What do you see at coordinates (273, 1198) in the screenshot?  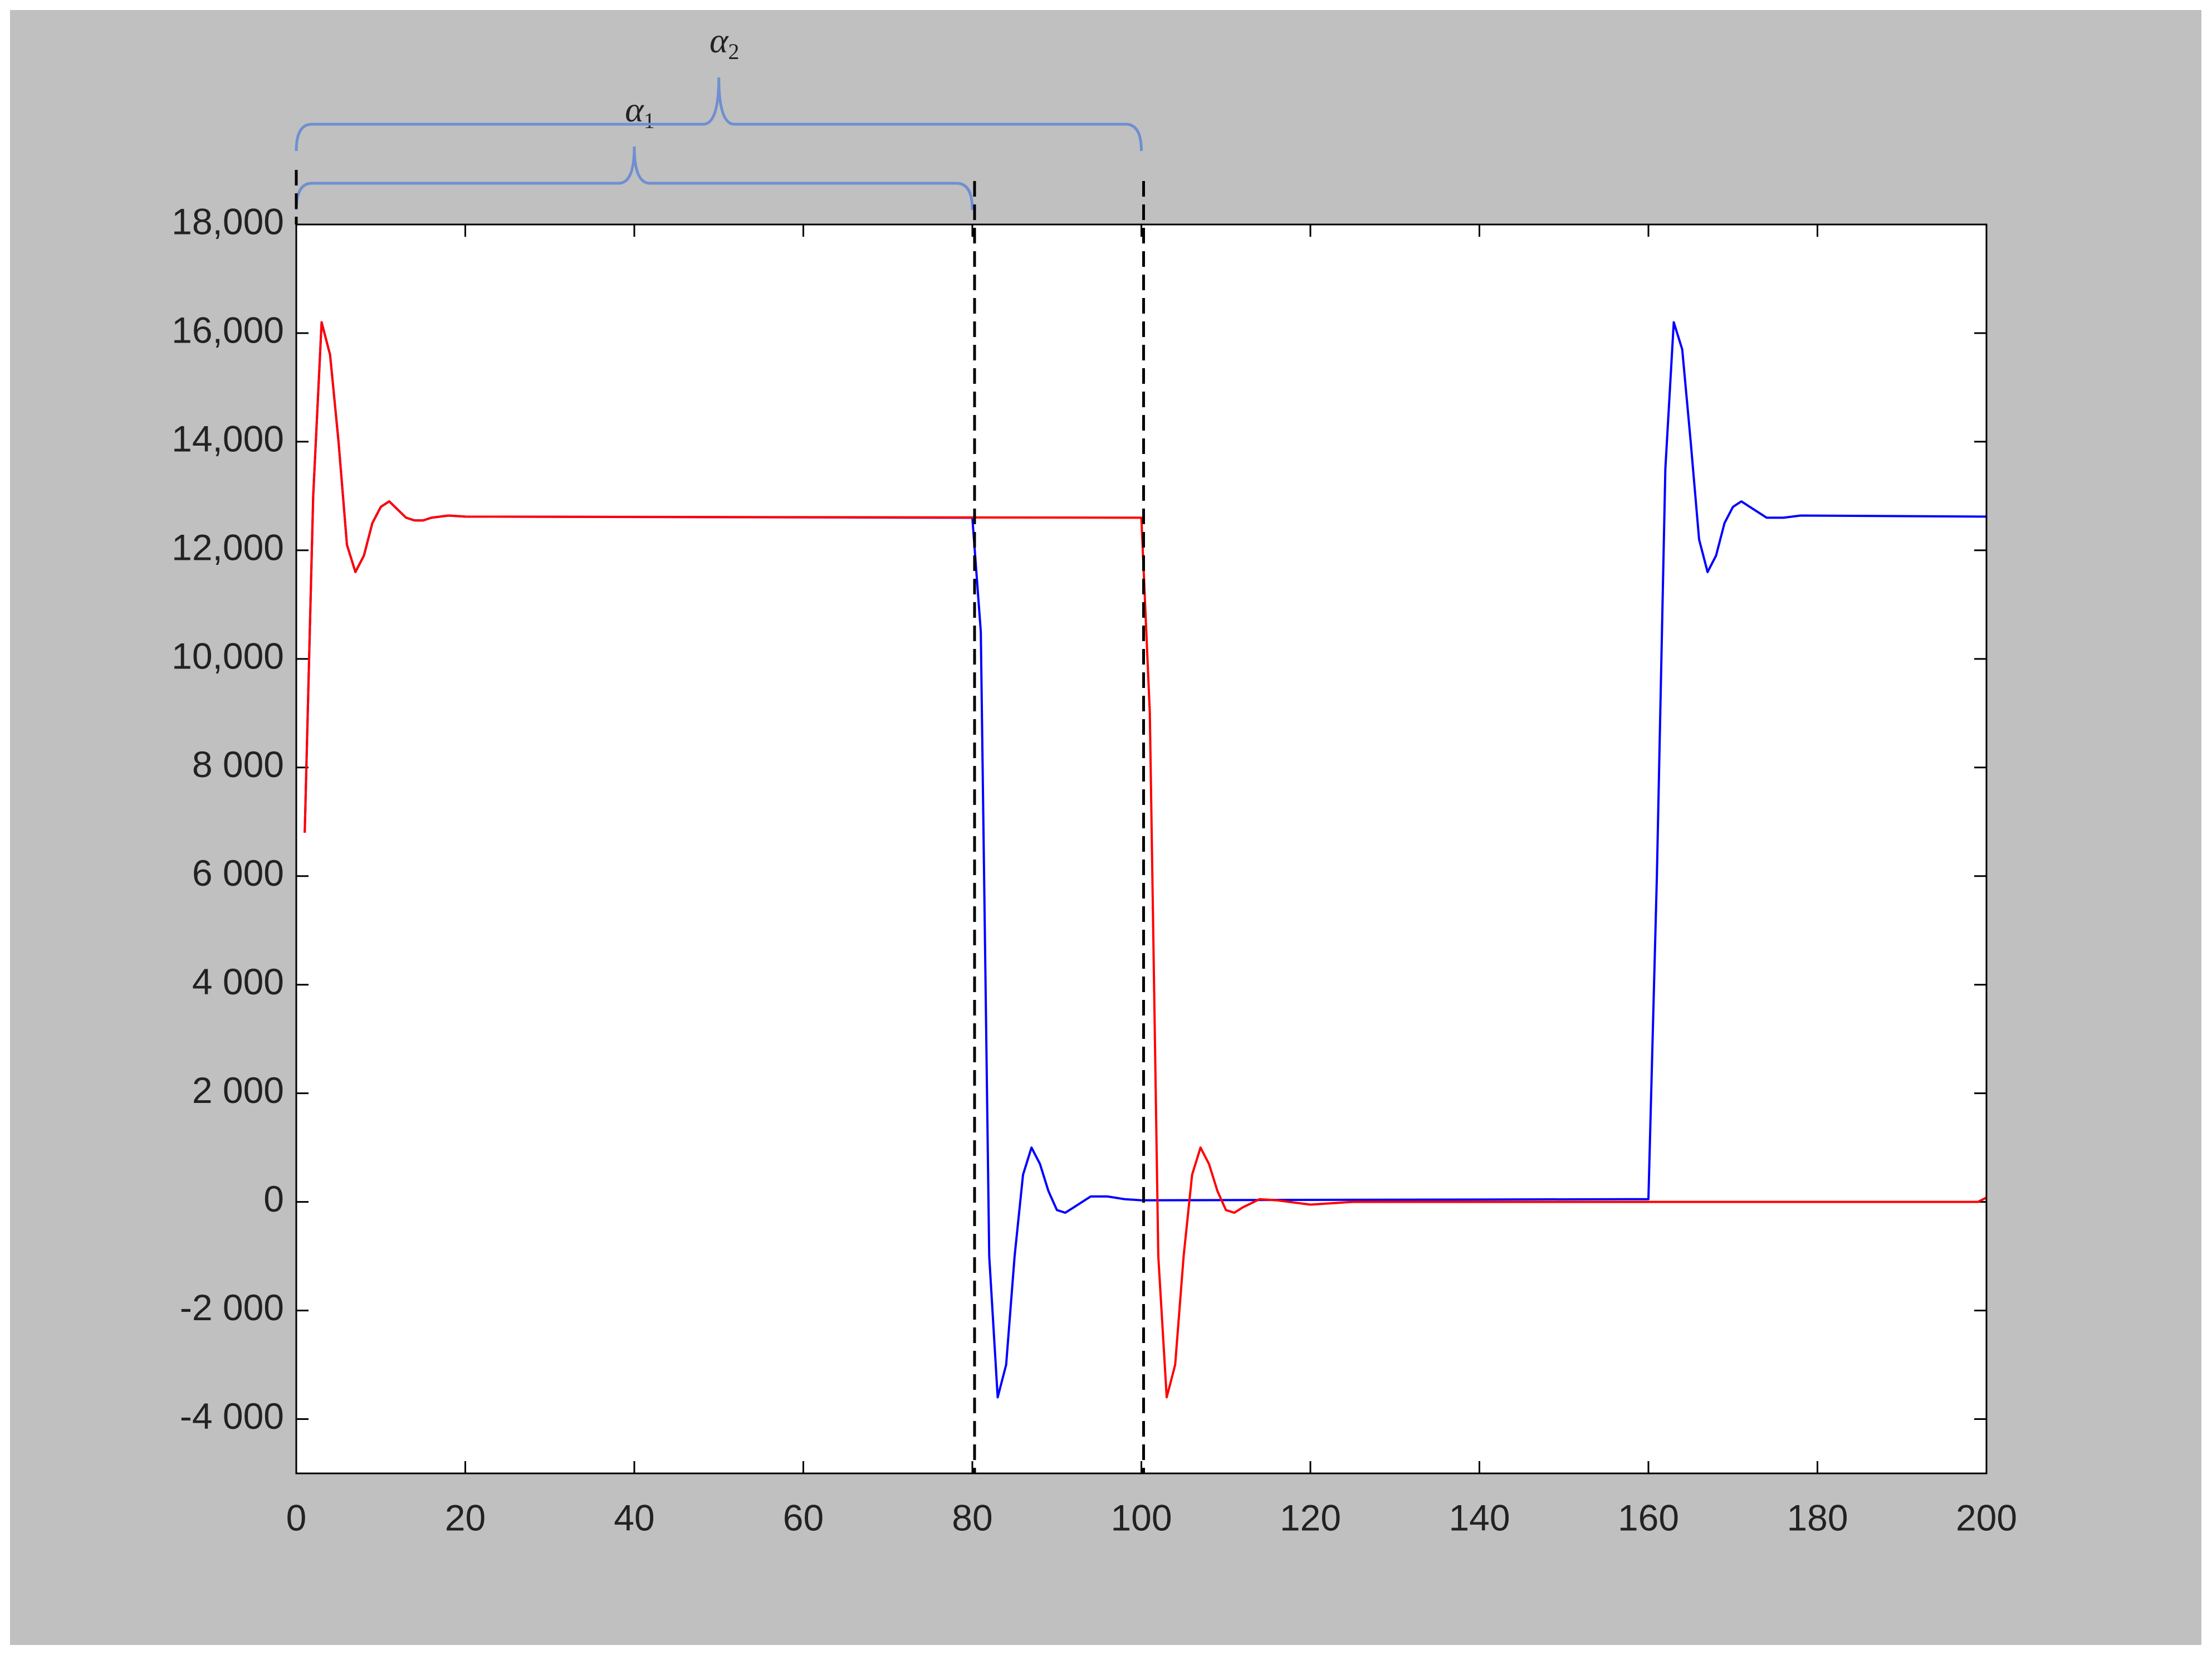 I see `y-tick-label: 0` at bounding box center [273, 1198].